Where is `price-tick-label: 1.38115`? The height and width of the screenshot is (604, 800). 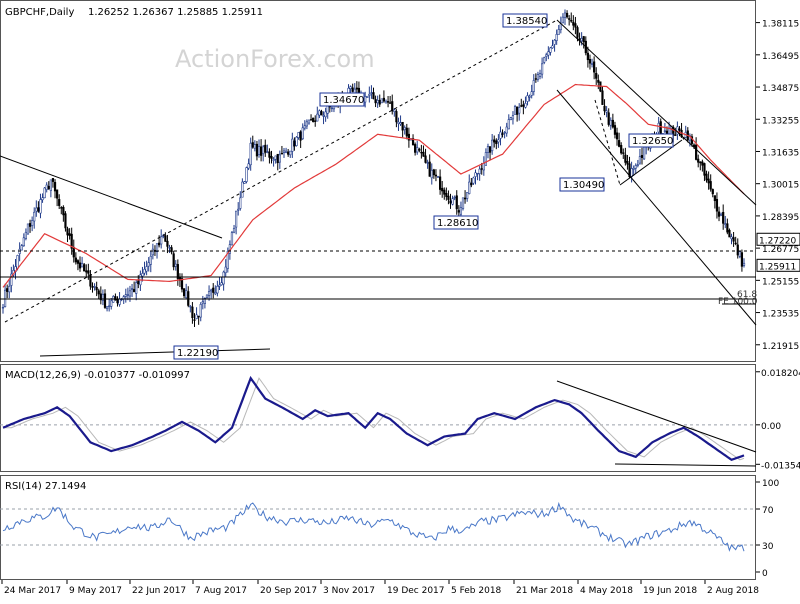
price-tick-label: 1.38115 is located at coordinates (780, 25).